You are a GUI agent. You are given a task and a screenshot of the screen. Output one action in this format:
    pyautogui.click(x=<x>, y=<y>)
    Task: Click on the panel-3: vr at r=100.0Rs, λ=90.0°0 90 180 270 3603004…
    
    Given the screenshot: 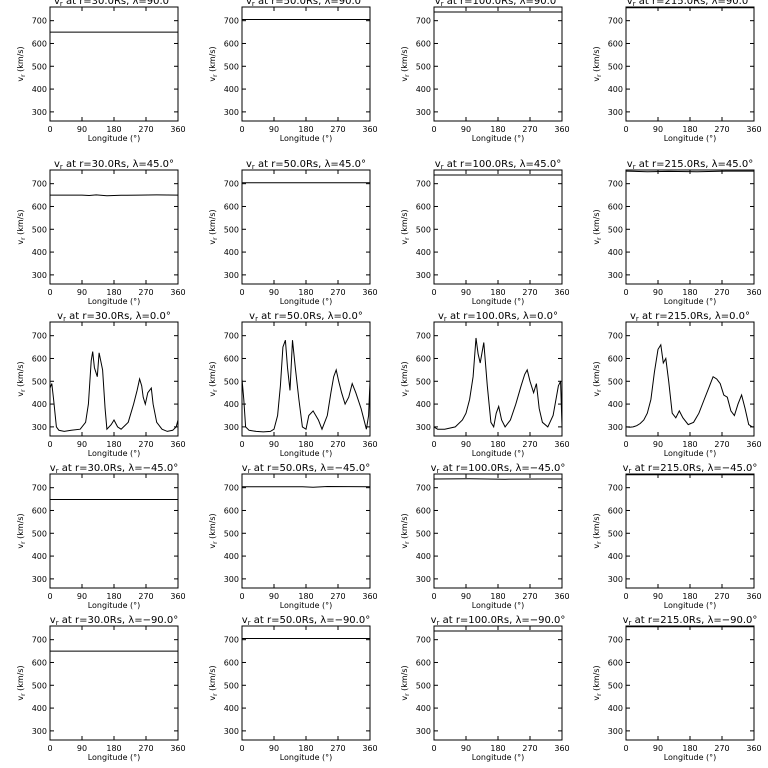 What is the action you would take?
    pyautogui.click(x=485, y=71)
    